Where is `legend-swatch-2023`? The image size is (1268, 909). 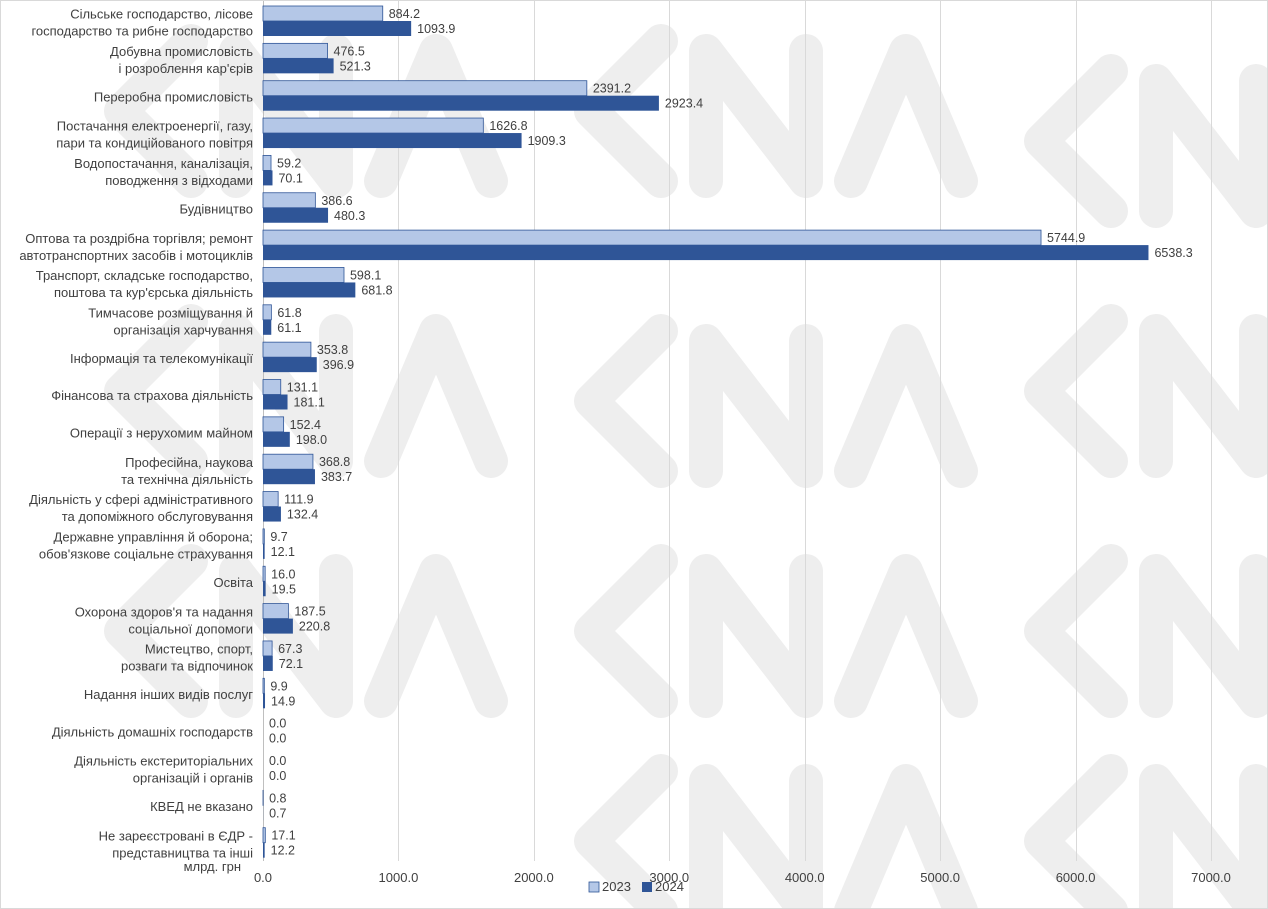 legend-swatch-2023 is located at coordinates (594, 887).